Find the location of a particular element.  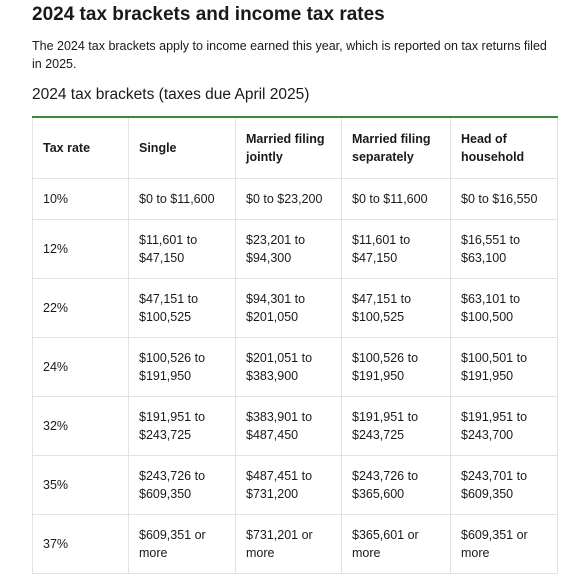

bracket-range: $201,051 to $383,900 is located at coordinates (288, 367).